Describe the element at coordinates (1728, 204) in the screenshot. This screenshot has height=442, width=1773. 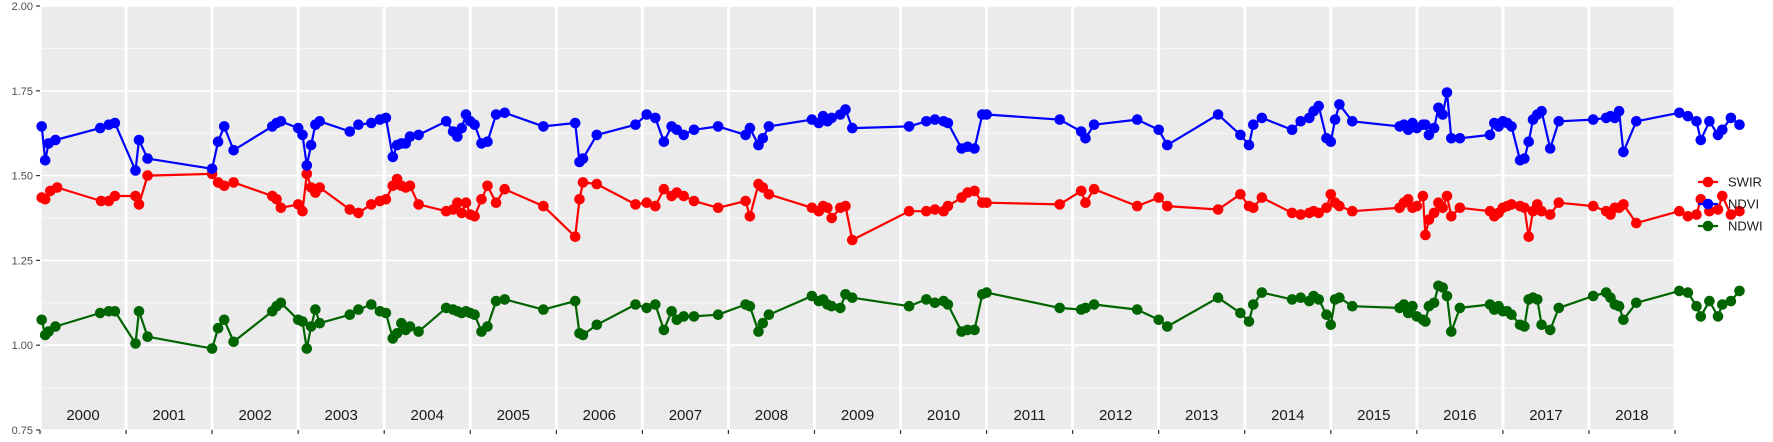
I see `legend-item-ndvi: NDVI` at that location.